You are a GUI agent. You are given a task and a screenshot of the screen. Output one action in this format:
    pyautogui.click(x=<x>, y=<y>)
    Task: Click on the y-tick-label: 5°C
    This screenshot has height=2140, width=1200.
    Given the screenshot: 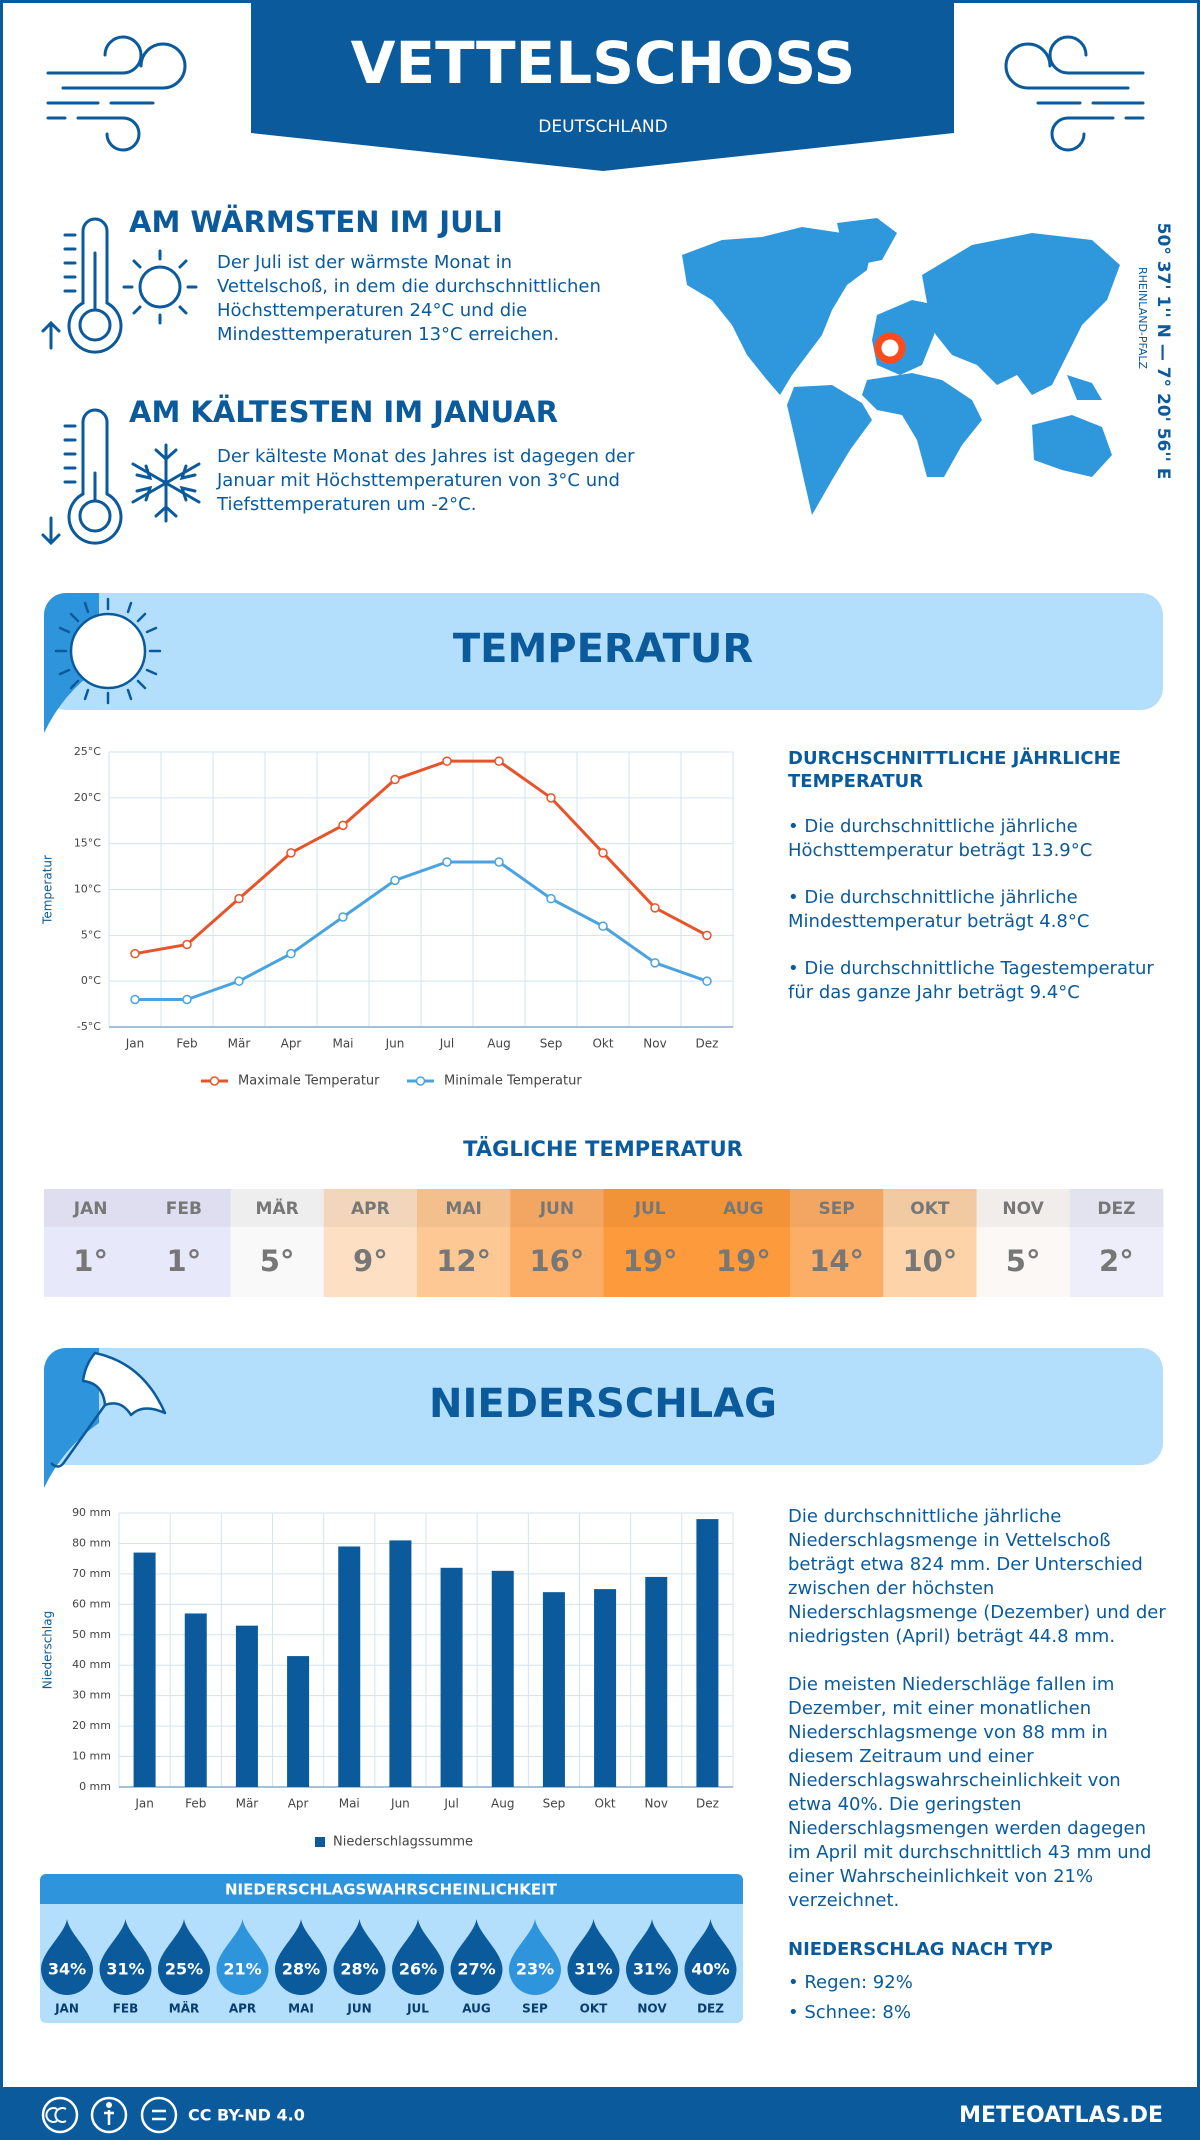 What is the action you would take?
    pyautogui.click(x=91, y=934)
    